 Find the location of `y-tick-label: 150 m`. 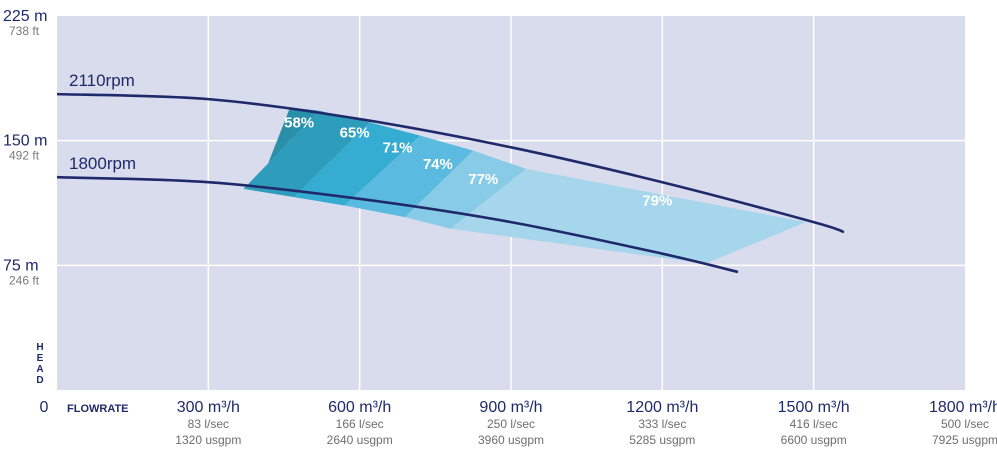

y-tick-label: 150 m is located at coordinates (25, 141).